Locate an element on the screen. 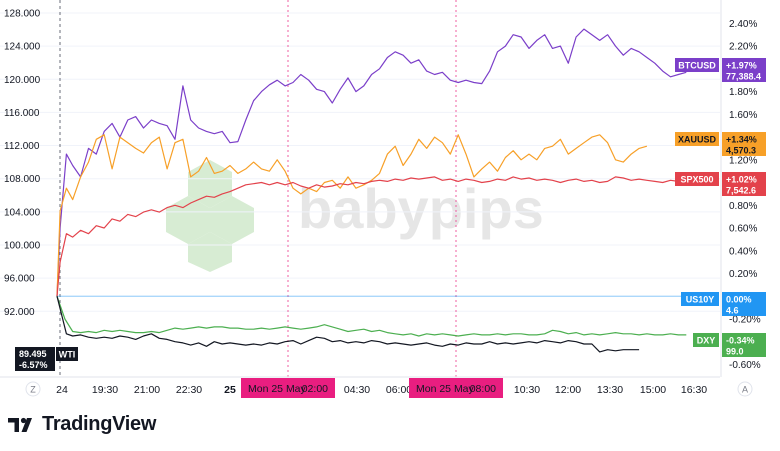 The height and width of the screenshot is (451, 780). badge-wti: 89.495-6.57% WTI is located at coordinates (46, 359).